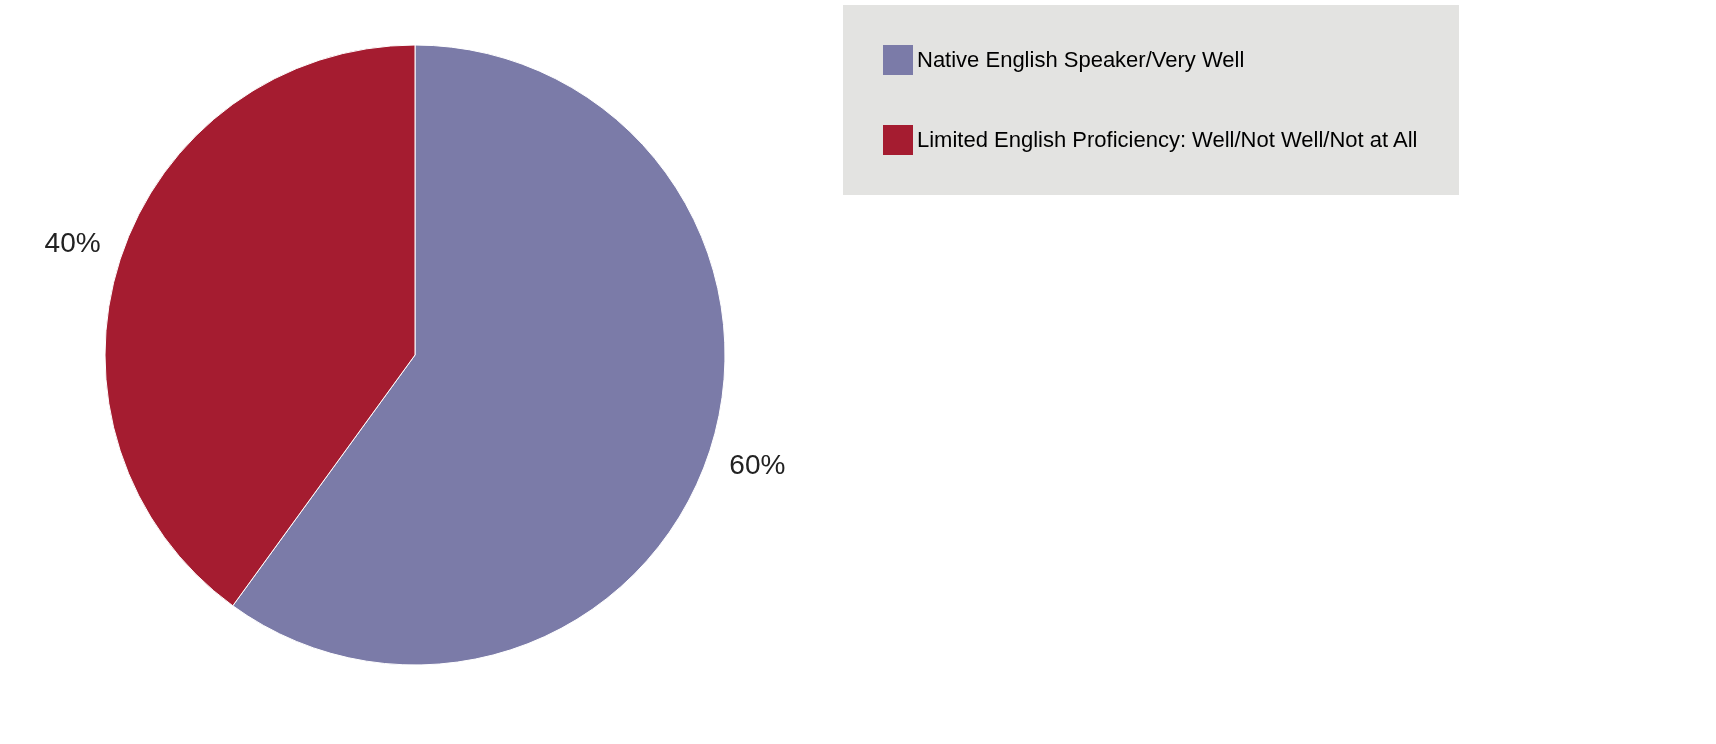 This screenshot has width=1716, height=744. Describe the element at coordinates (757, 465) in the screenshot. I see `data-label: 60%` at that location.